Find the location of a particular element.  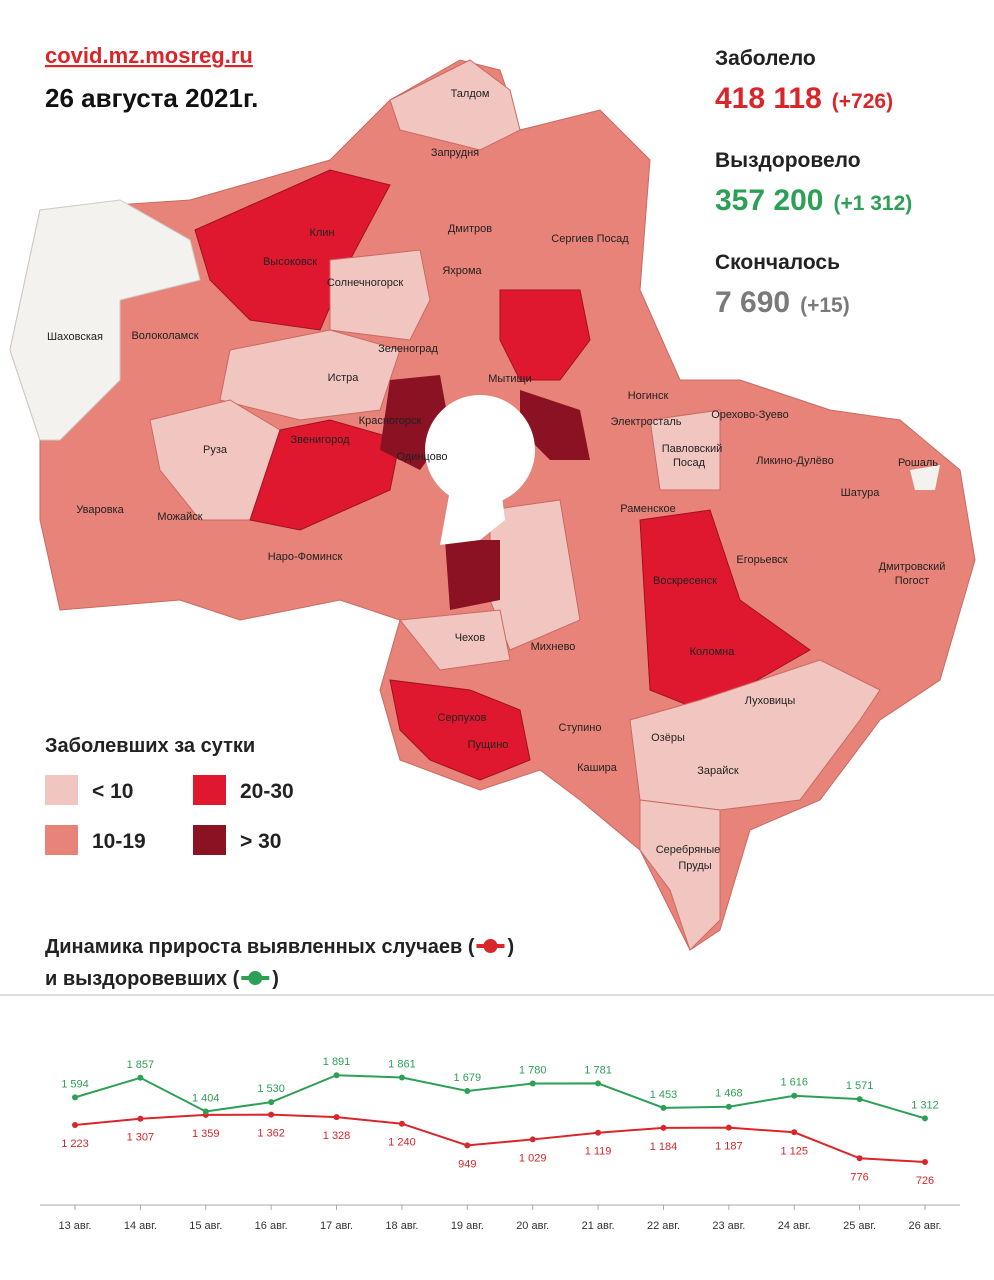

value-label: 1 781 is located at coordinates (598, 1070).